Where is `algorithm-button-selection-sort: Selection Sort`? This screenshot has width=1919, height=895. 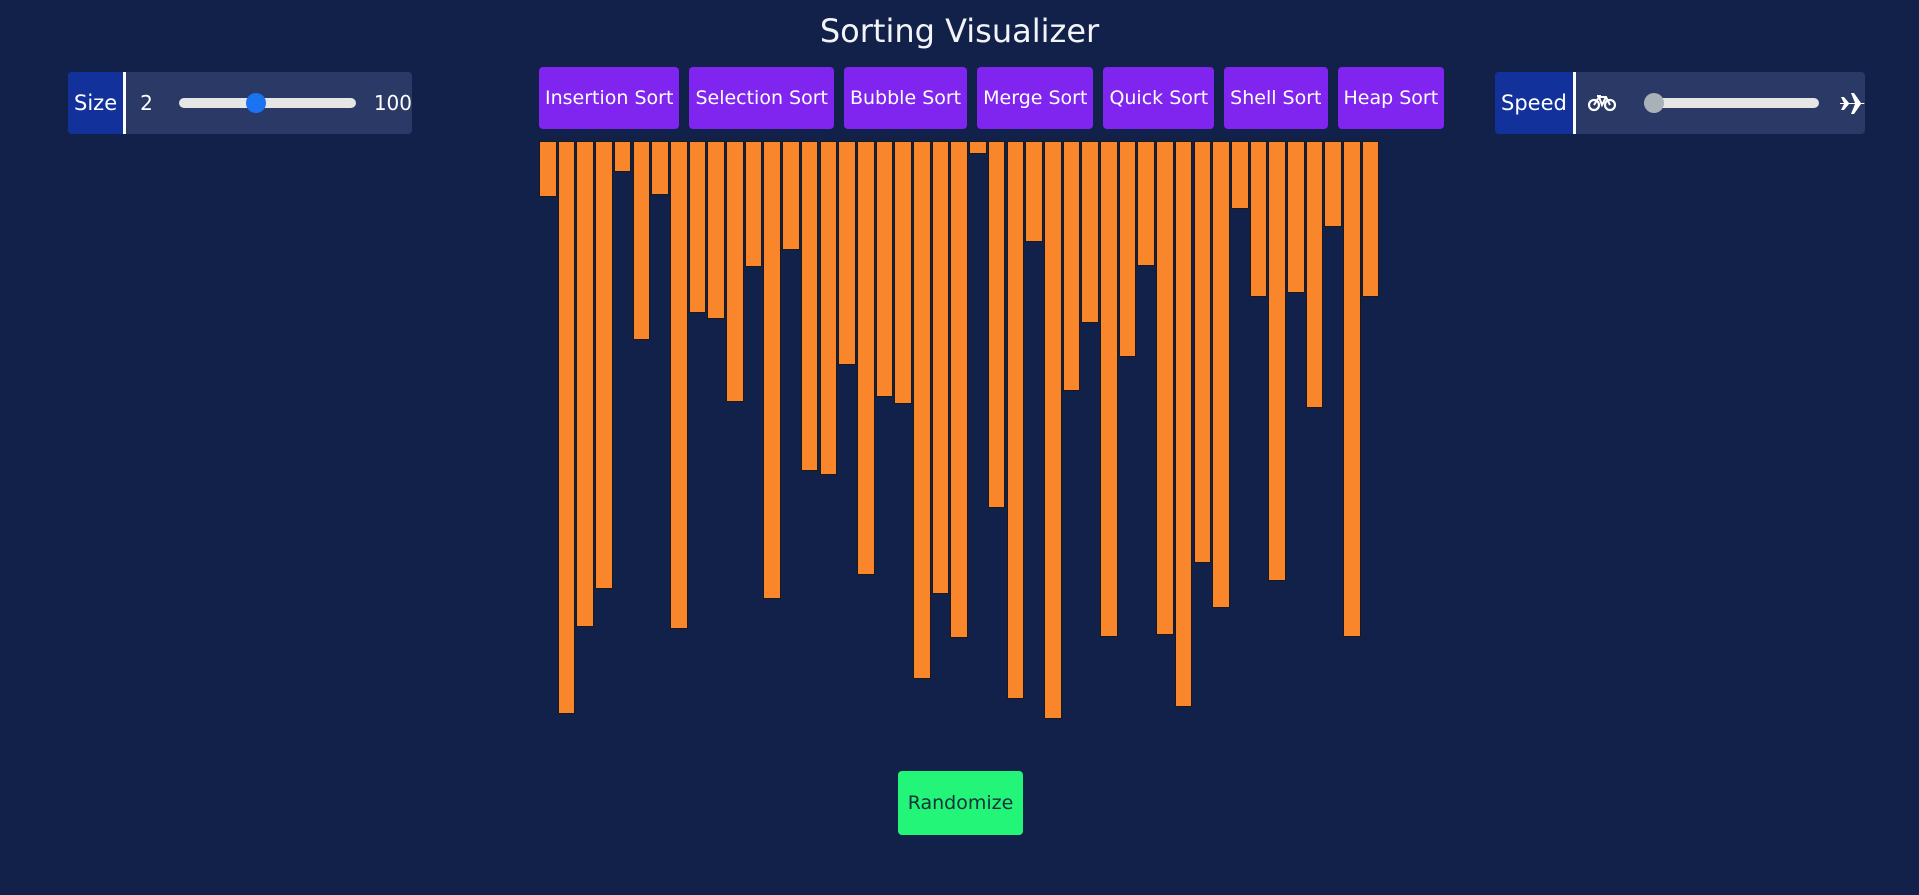 algorithm-button-selection-sort: Selection Sort is located at coordinates (761, 98).